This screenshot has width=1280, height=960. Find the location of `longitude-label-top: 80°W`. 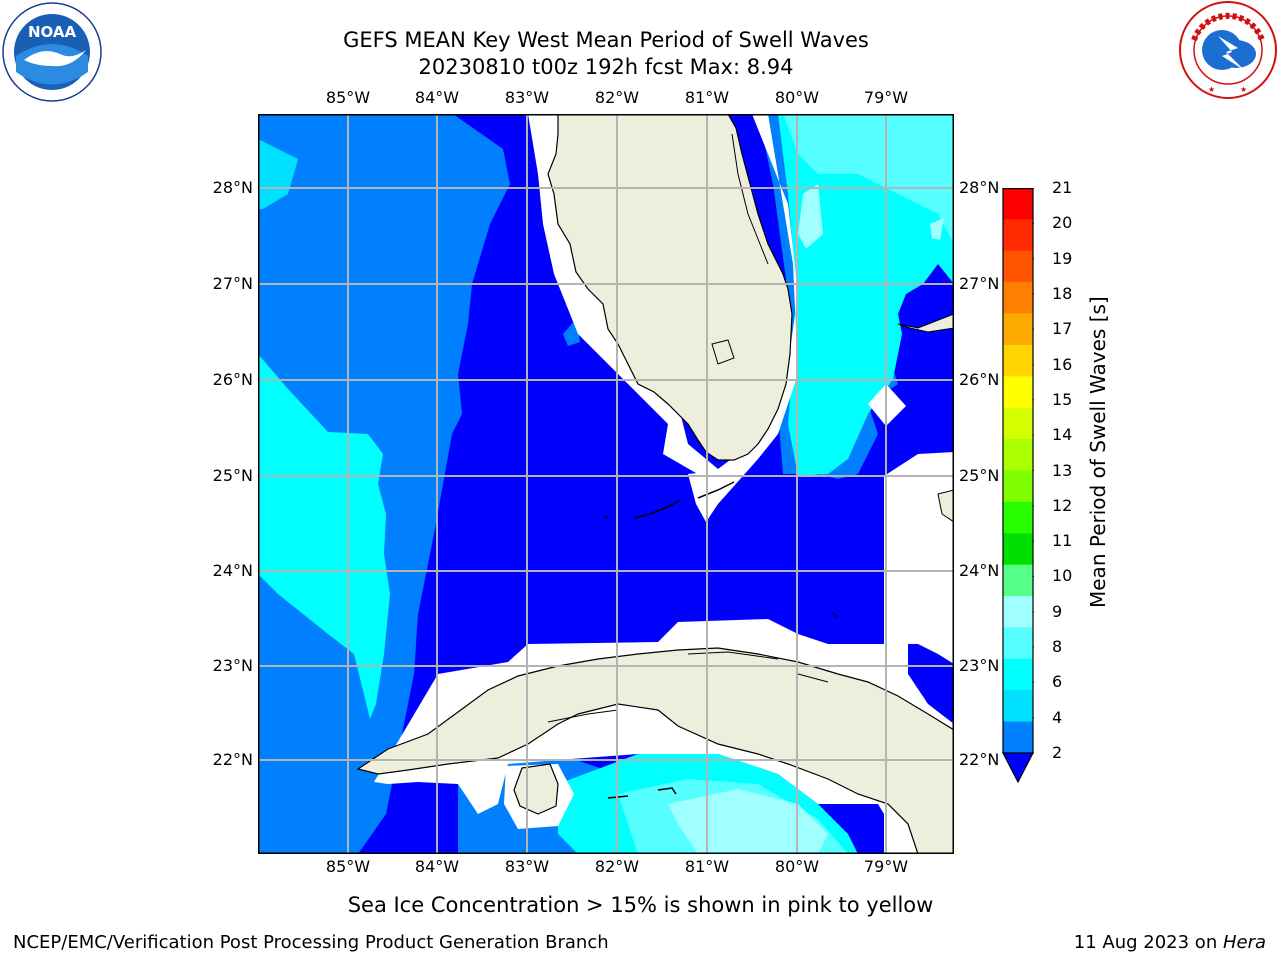

longitude-label-top: 80°W is located at coordinates (797, 97).